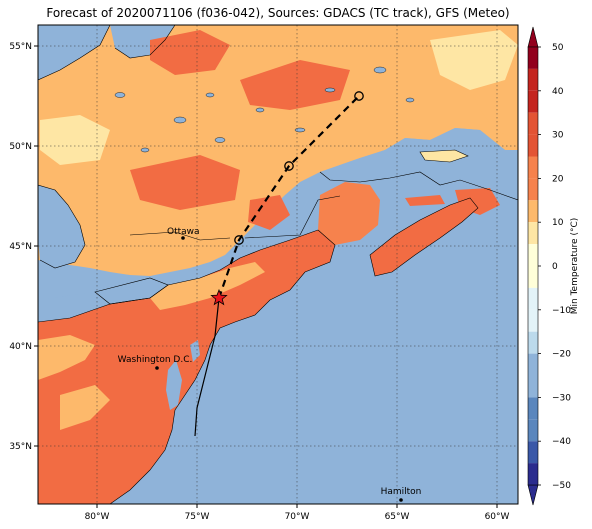 The image size is (592, 529). Describe the element at coordinates (195, 351) in the screenshot. I see `delaware-bay` at that location.